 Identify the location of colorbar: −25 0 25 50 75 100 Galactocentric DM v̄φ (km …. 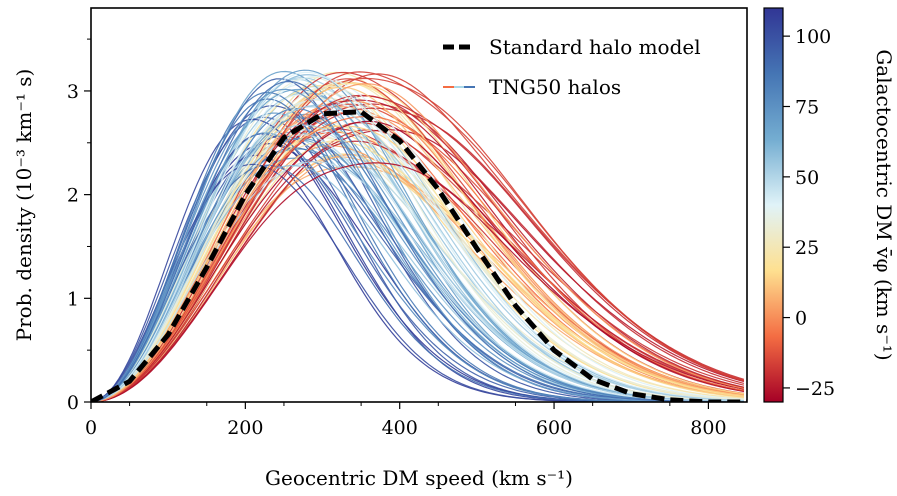
(830, 205).